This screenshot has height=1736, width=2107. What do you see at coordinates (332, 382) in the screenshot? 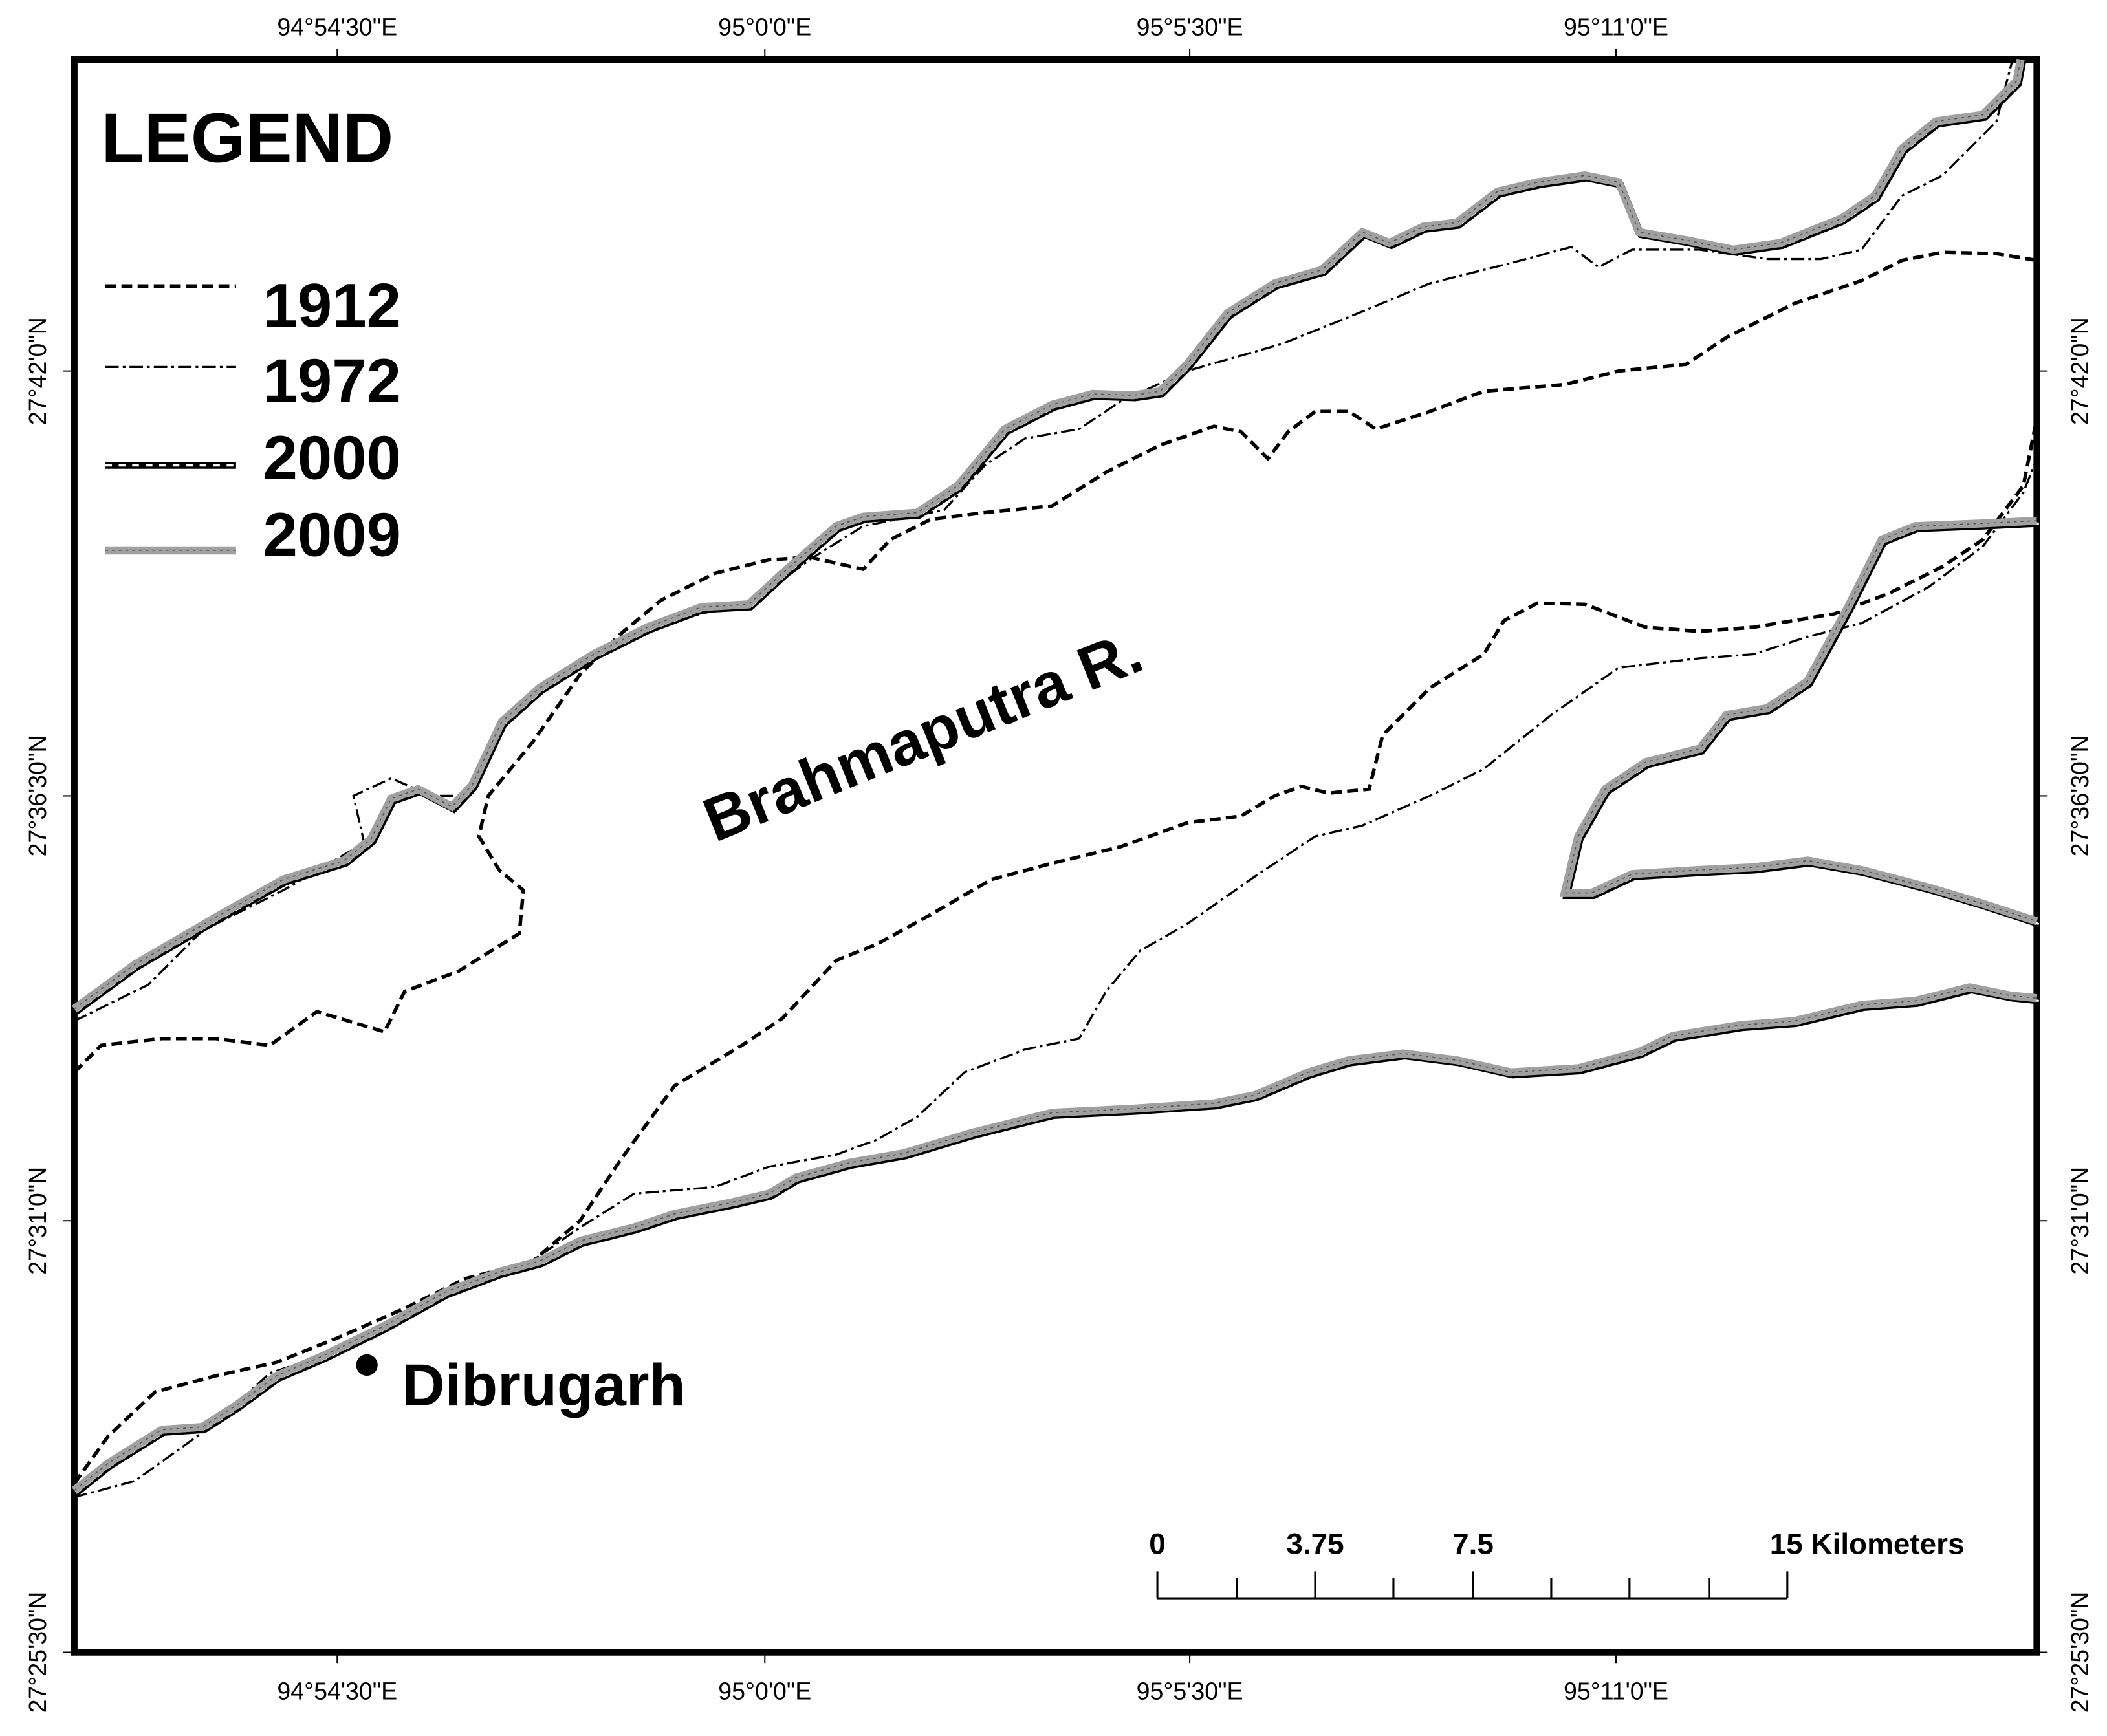
I see `legend-label: 1972` at bounding box center [332, 382].